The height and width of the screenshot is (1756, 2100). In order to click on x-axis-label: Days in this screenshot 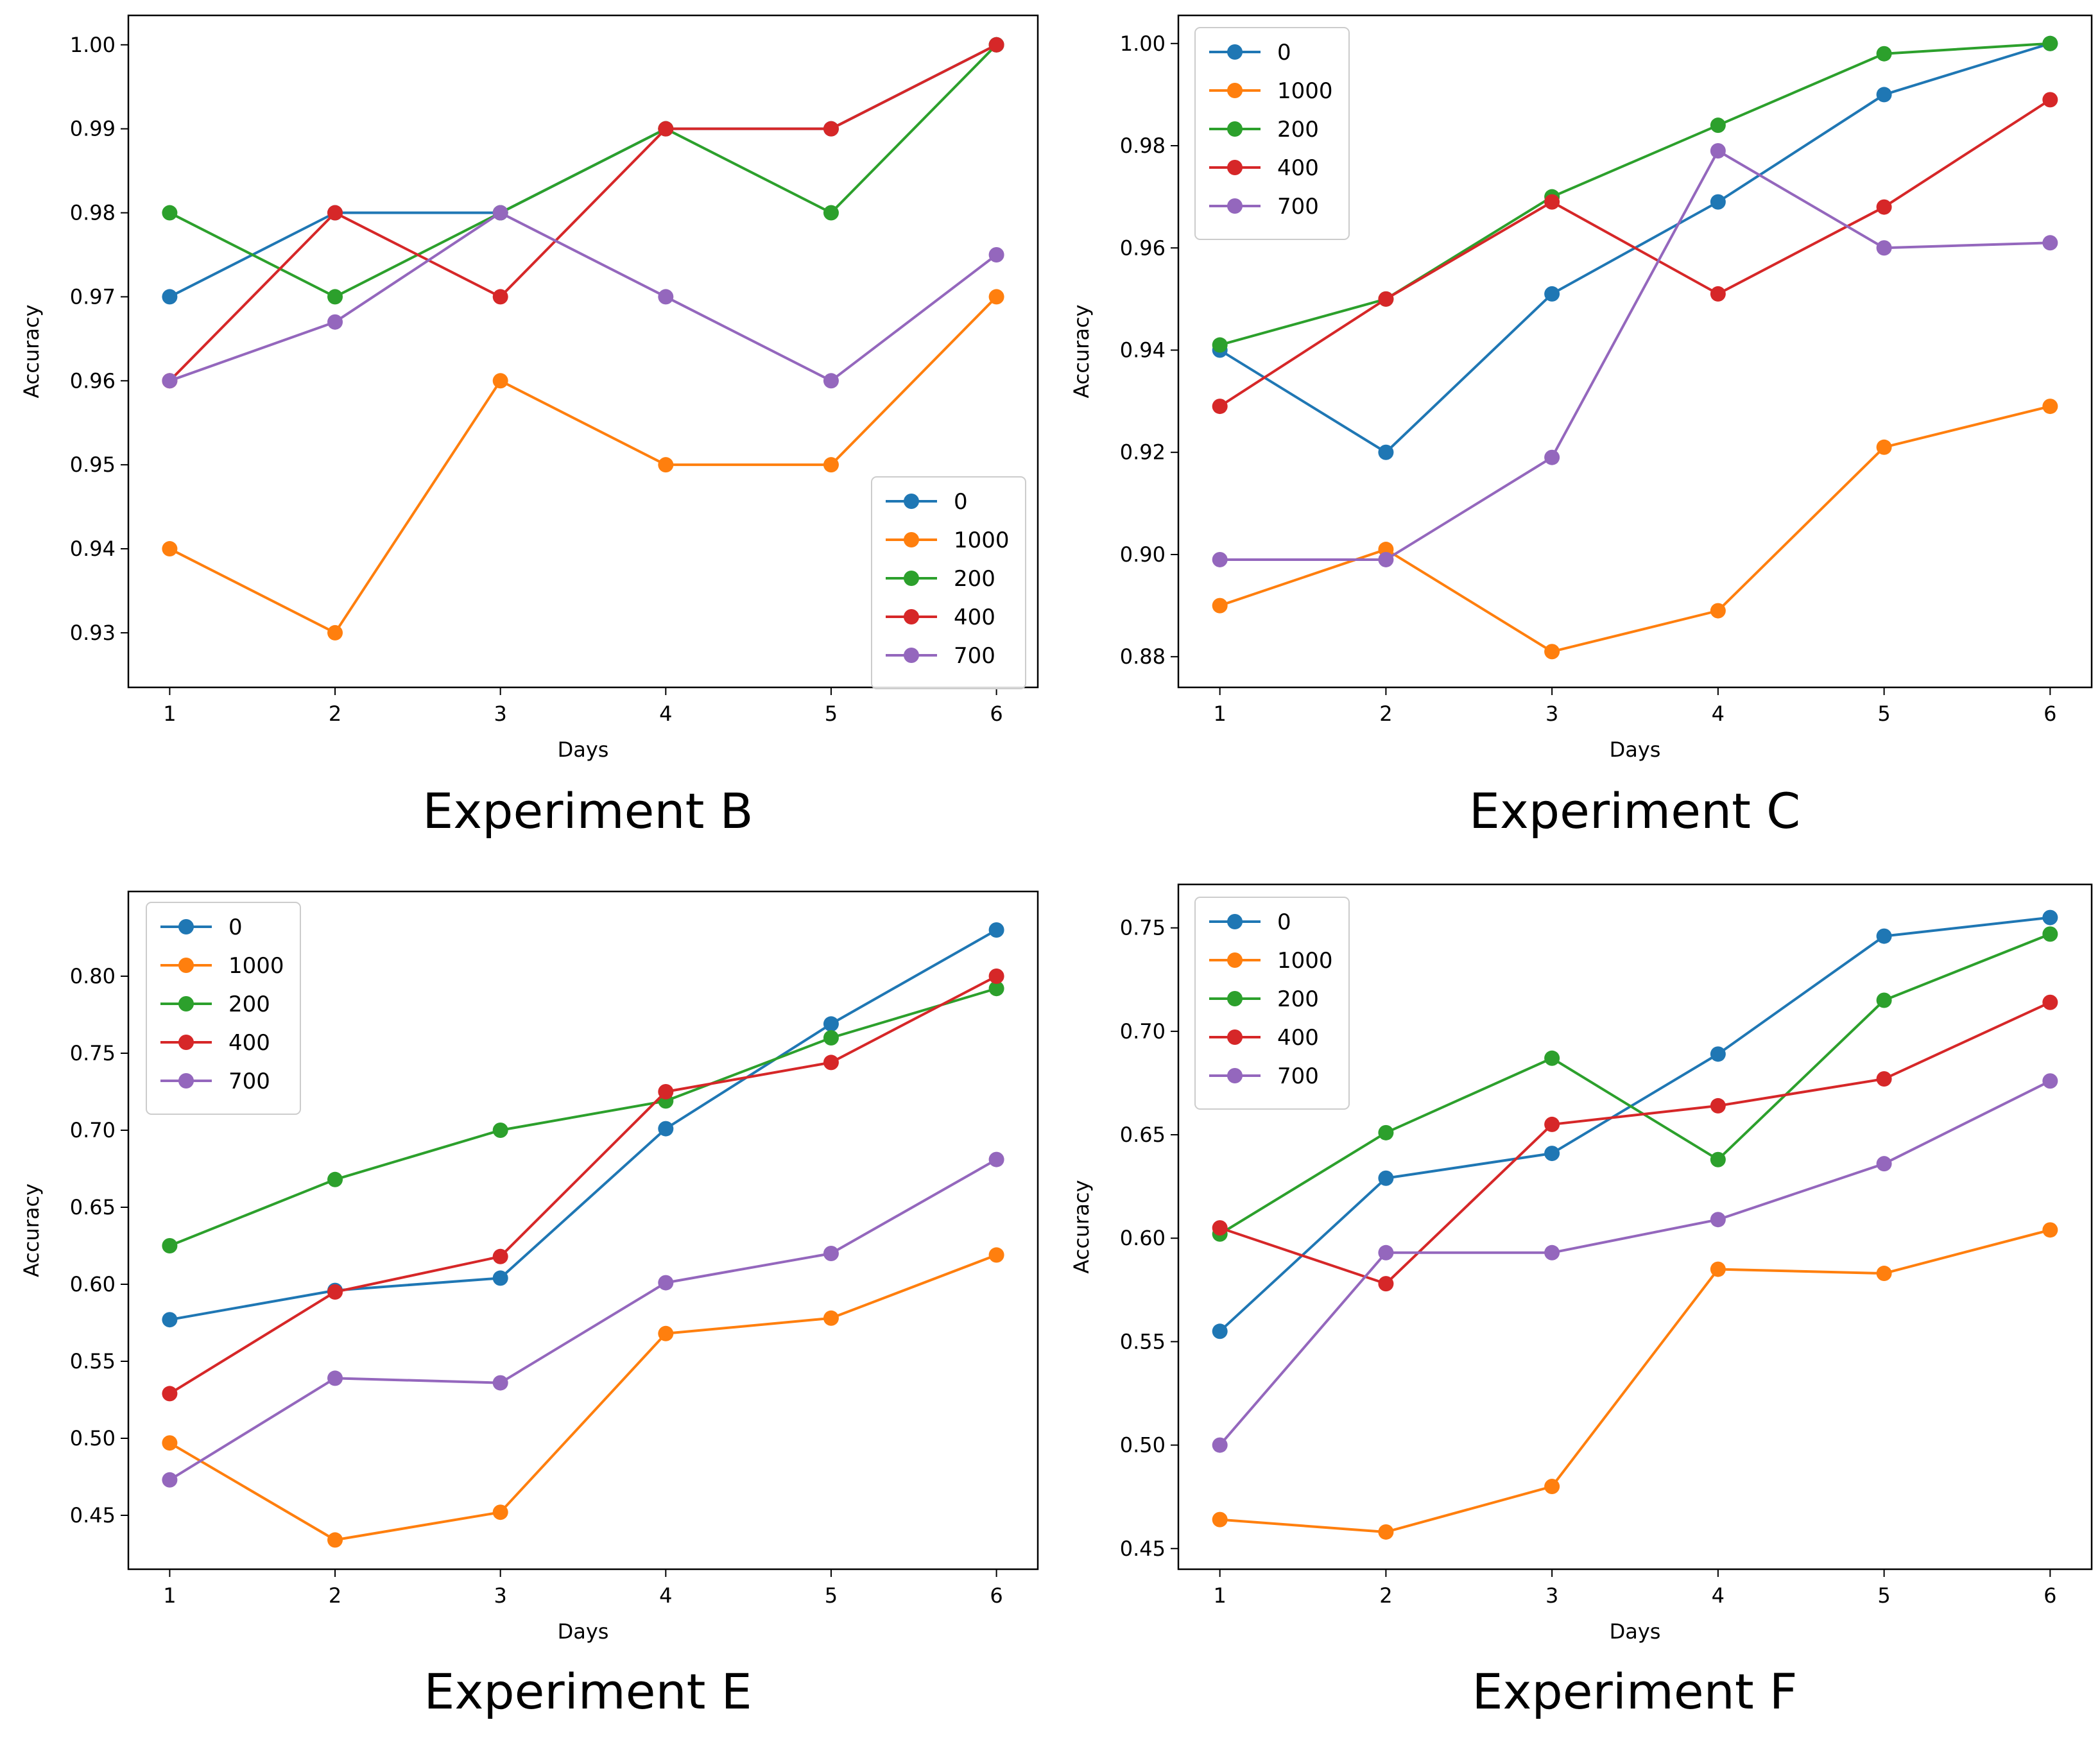, I will do `click(1635, 749)`.